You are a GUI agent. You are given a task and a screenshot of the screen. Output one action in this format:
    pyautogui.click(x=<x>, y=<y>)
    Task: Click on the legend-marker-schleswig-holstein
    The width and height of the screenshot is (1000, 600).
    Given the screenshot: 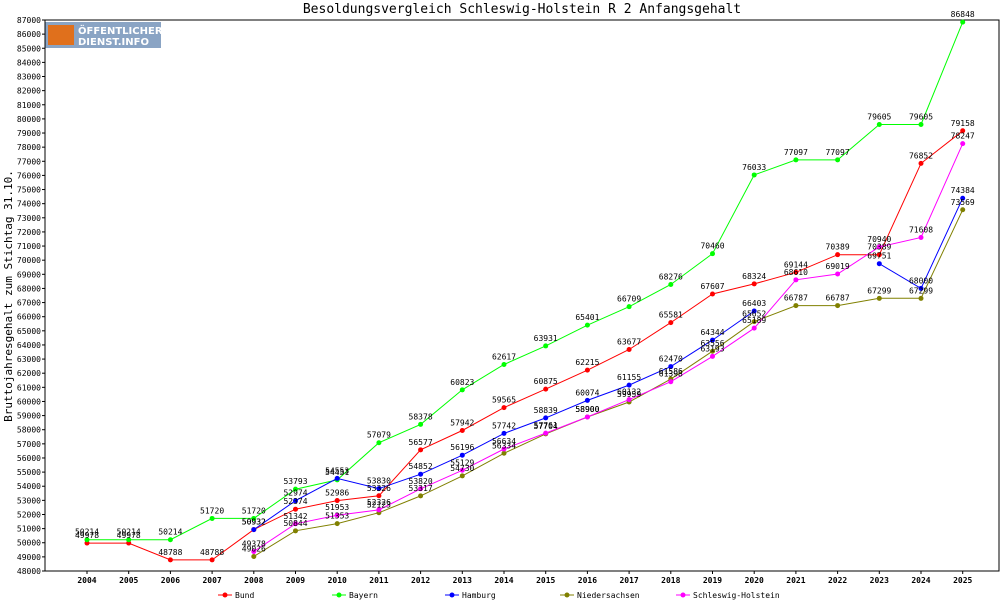 What is the action you would take?
    pyautogui.click(x=683, y=595)
    